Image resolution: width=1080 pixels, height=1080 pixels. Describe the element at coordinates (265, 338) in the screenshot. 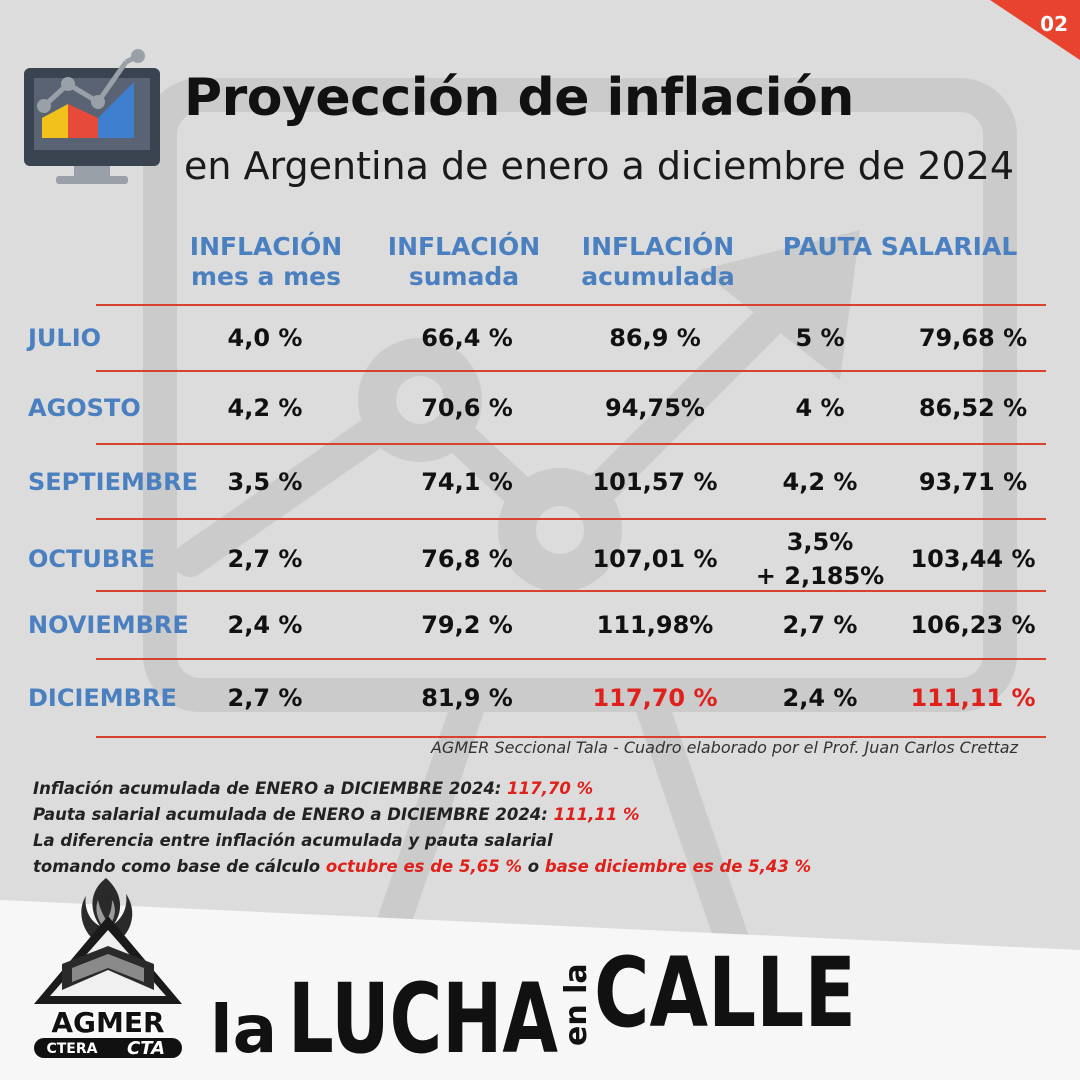

I see `cell-inflacion-mes: 4,0 %` at that location.